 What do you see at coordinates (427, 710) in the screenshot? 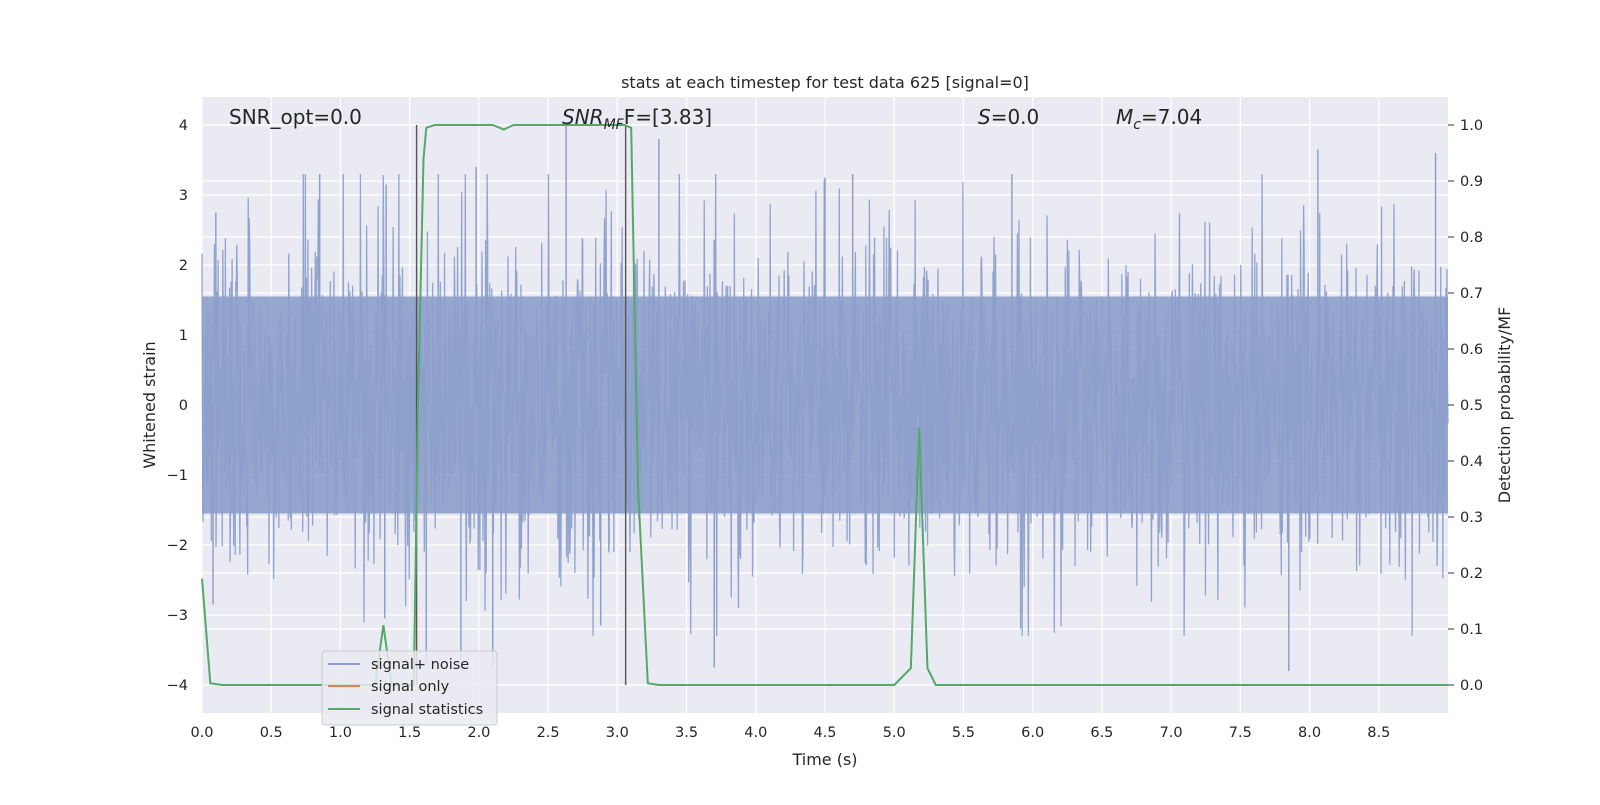
I see `legend-label-signal-statistics: signal statistics` at bounding box center [427, 710].